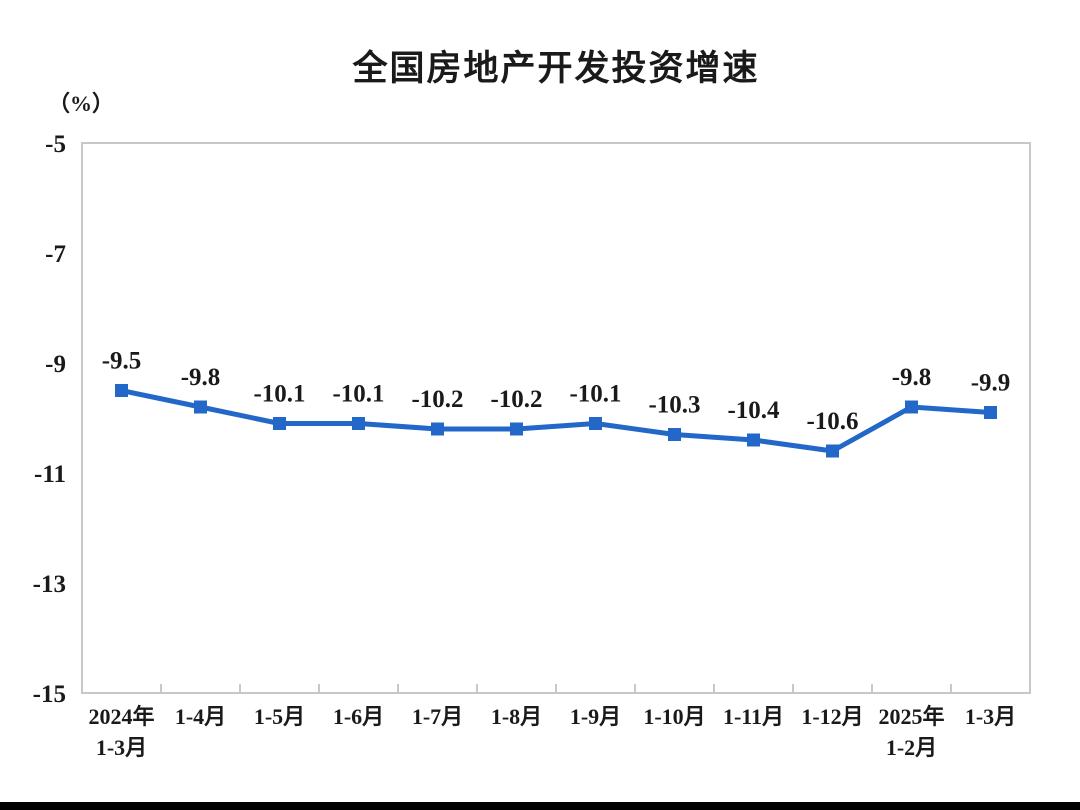  I want to click on y-axis-unit-label: （%）, so click(81, 103).